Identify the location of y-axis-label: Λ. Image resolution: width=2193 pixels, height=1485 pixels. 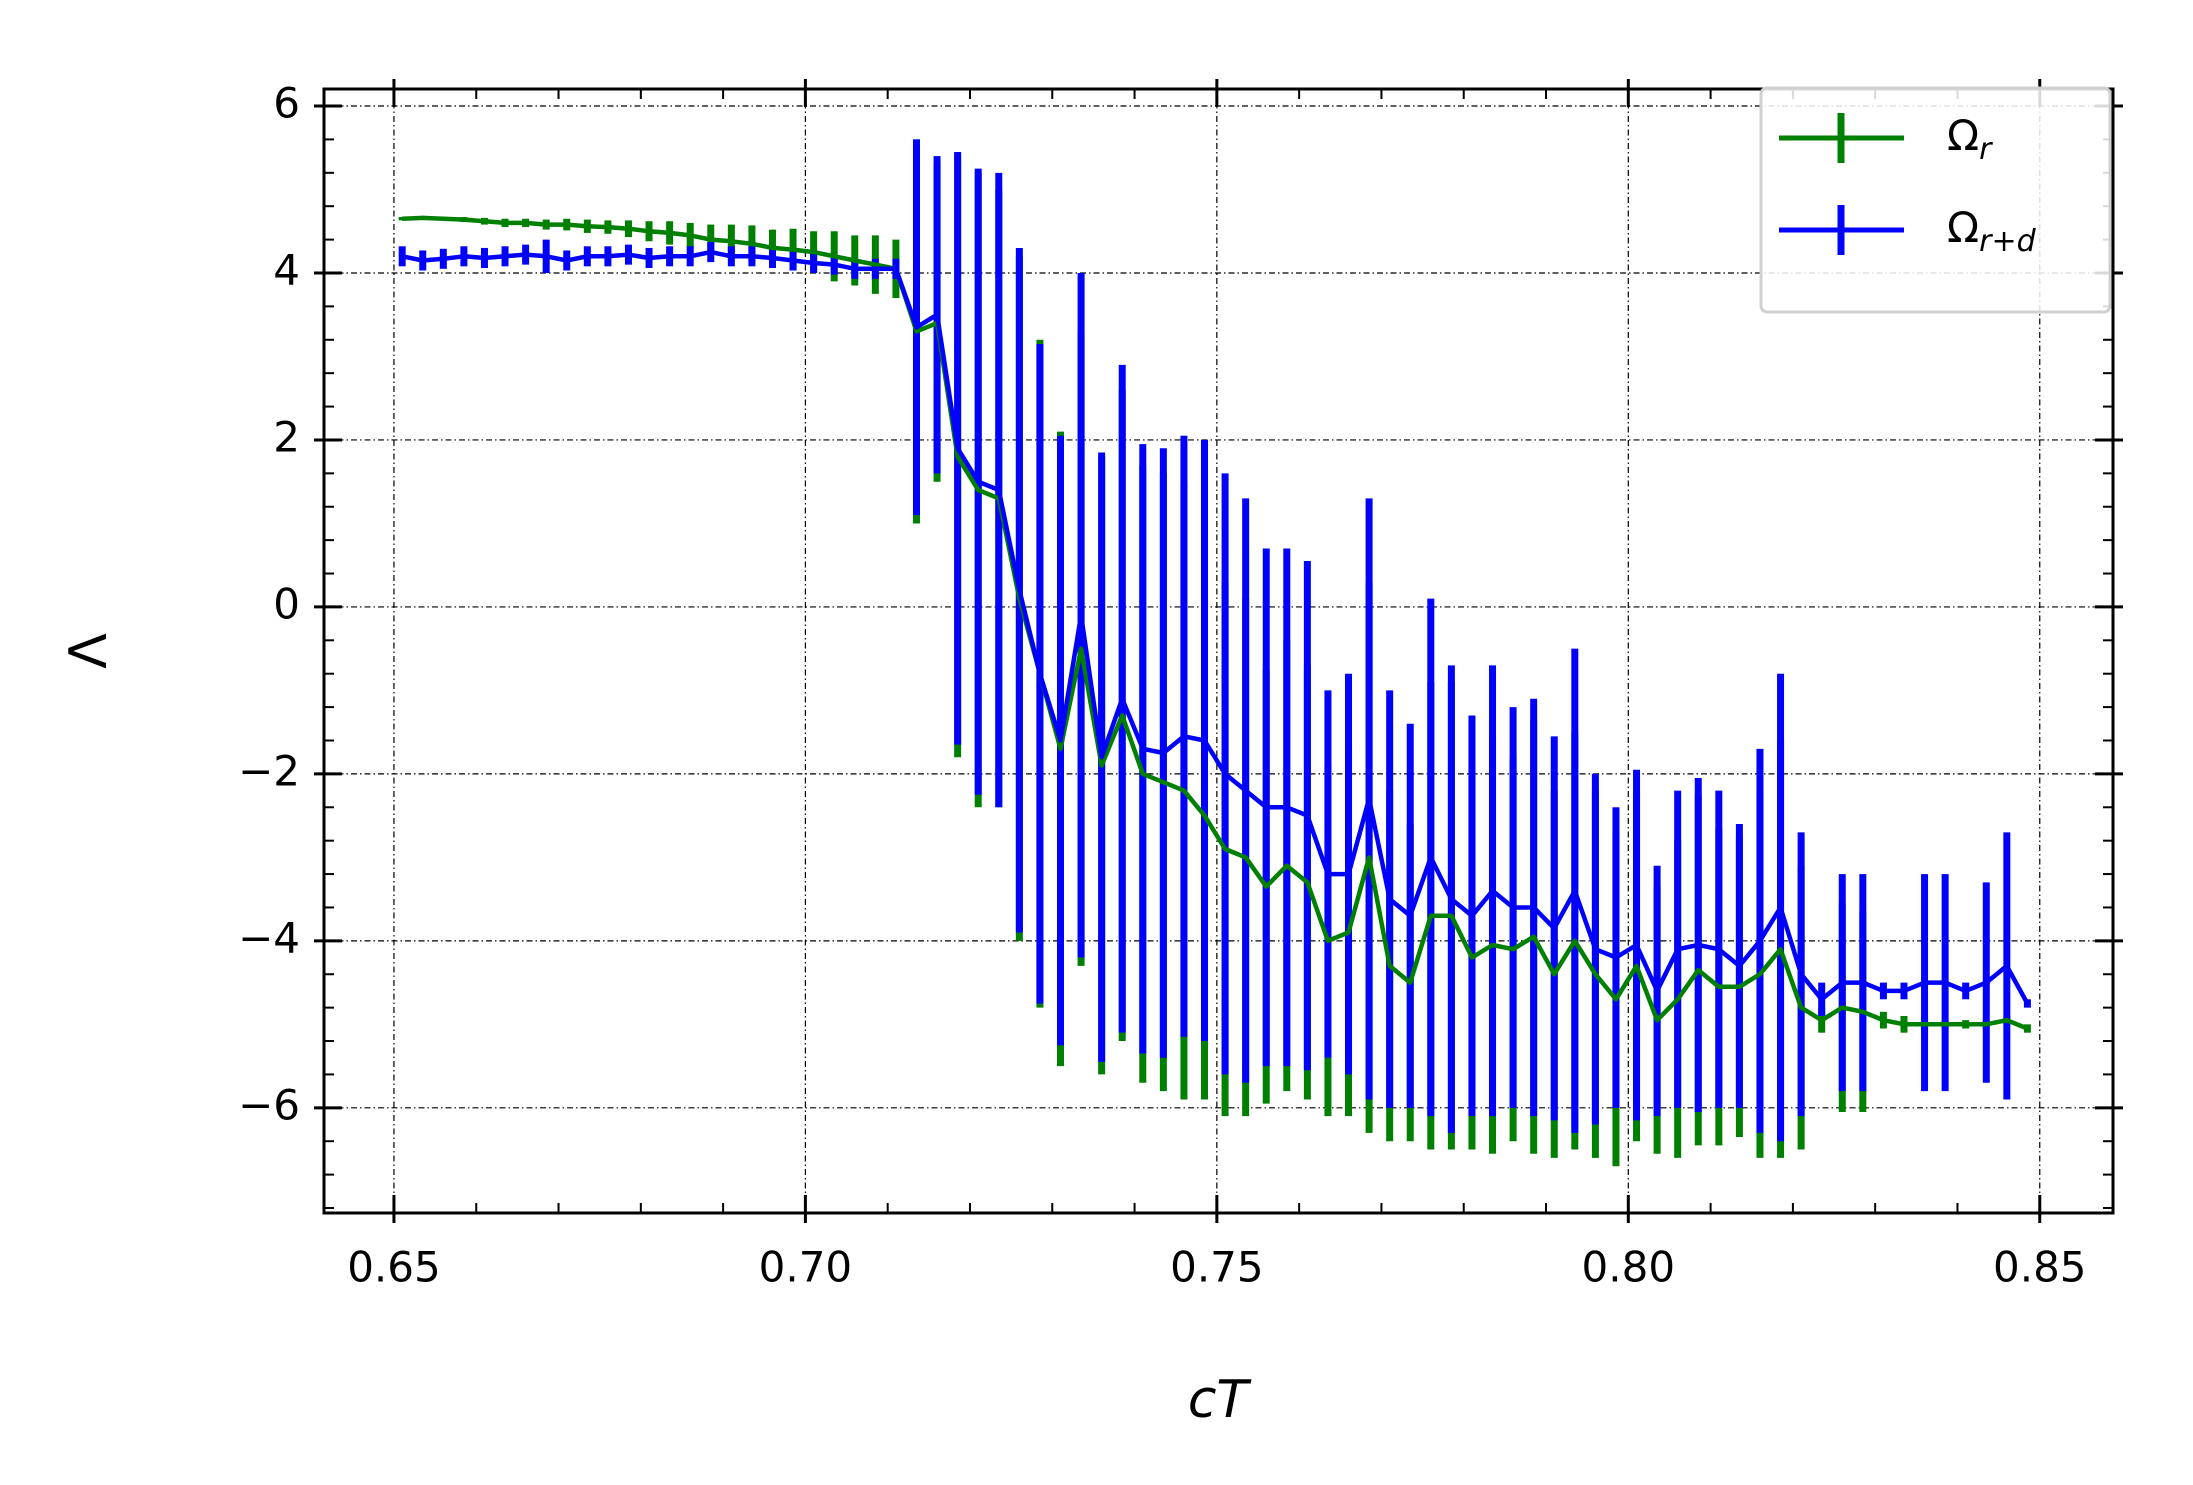
(89, 651).